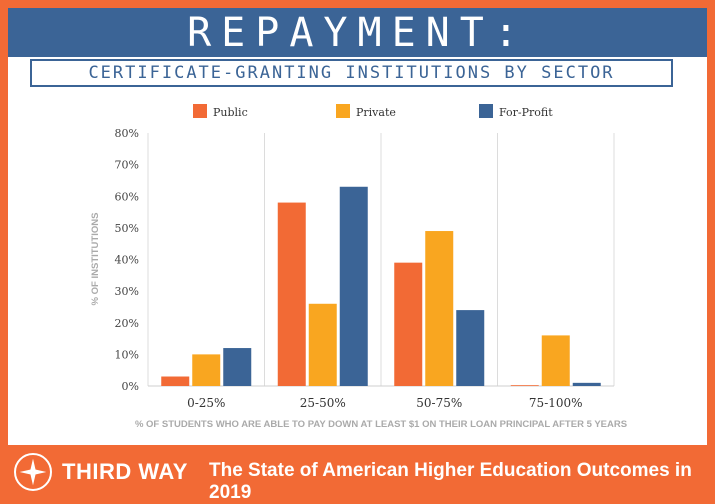  Describe the element at coordinates (343, 111) in the screenshot. I see `legend-swatch-private` at that location.